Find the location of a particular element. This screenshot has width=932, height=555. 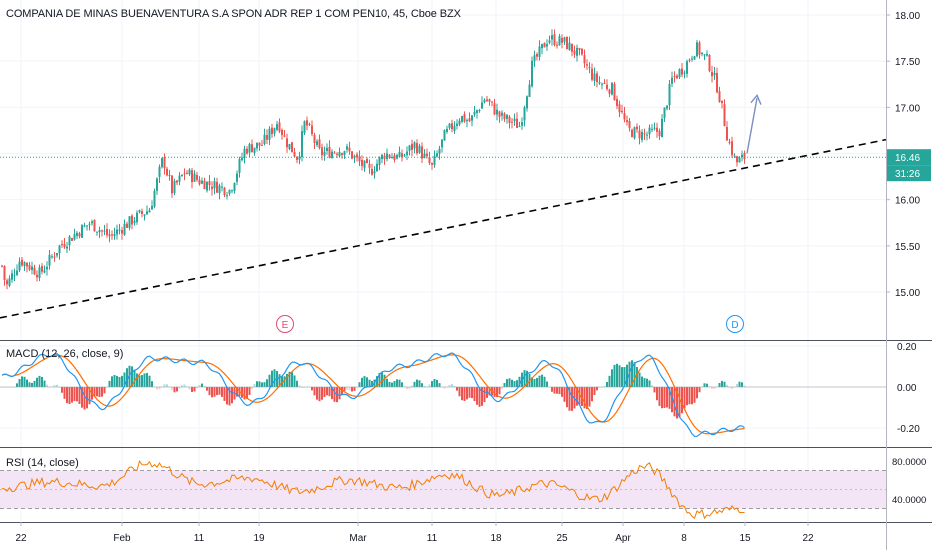

dividend-marker-label: D is located at coordinates (734, 325).